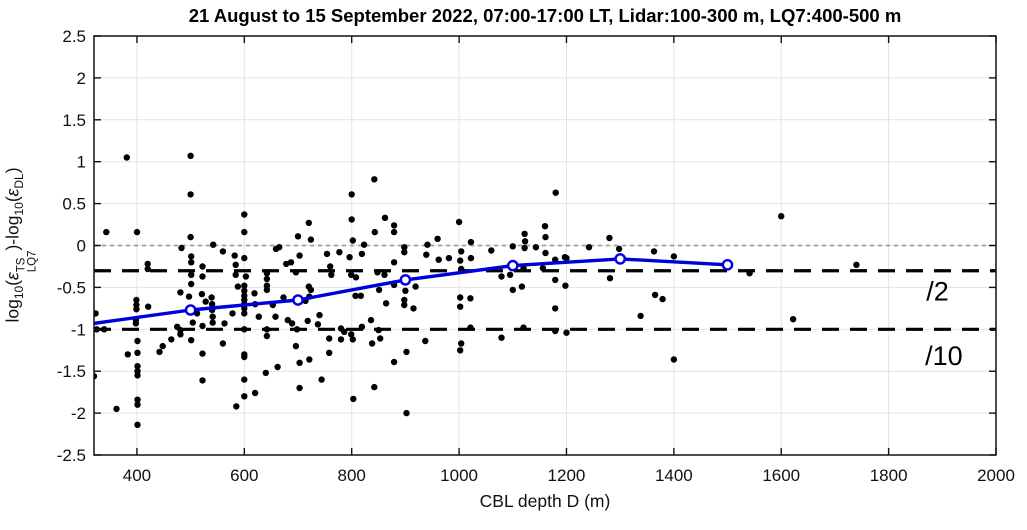 This screenshot has height=530, width=1027. What do you see at coordinates (12, 170) in the screenshot?
I see `ylabel-close: )` at bounding box center [12, 170].